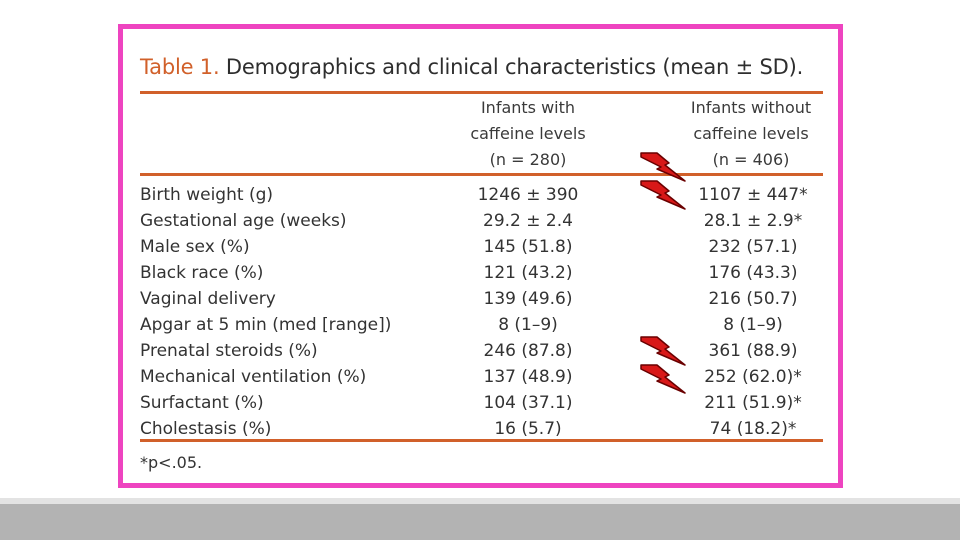 The height and width of the screenshot is (540, 960). I want to click on row-label: Prenatal steroids (%), so click(229, 351).